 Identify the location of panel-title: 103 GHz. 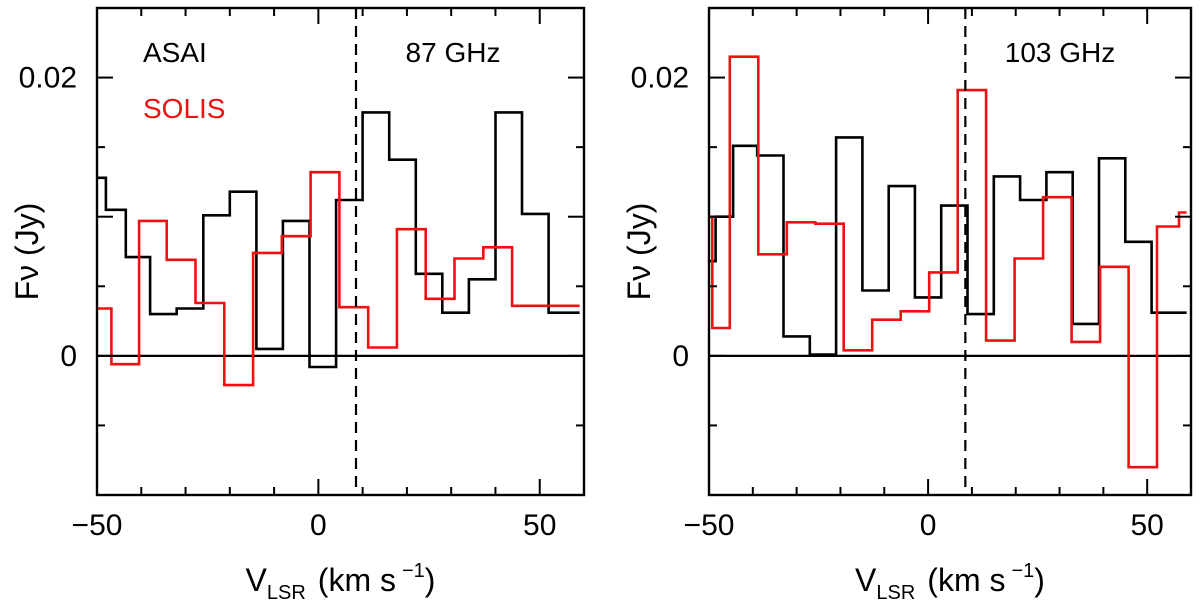
(1060, 52).